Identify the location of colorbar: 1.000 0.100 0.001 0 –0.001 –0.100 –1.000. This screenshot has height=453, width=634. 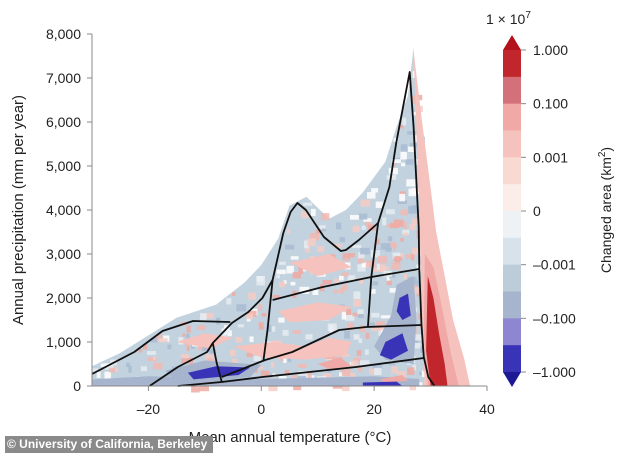
(539, 211).